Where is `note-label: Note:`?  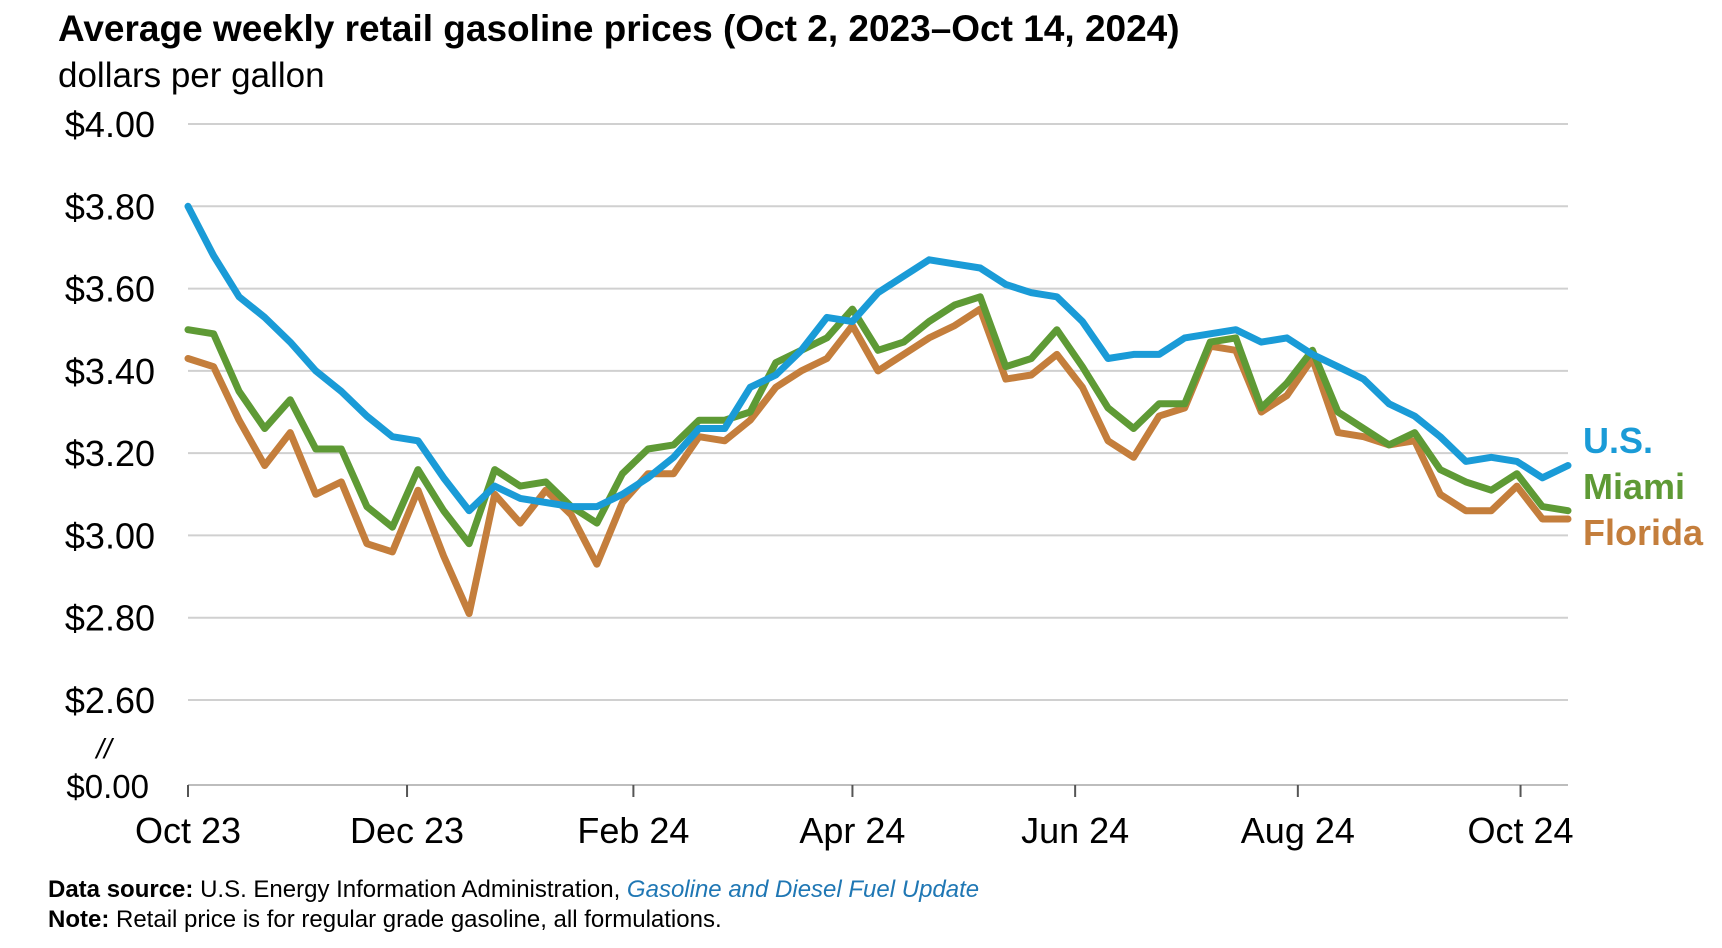 note-label: Note: is located at coordinates (79, 919).